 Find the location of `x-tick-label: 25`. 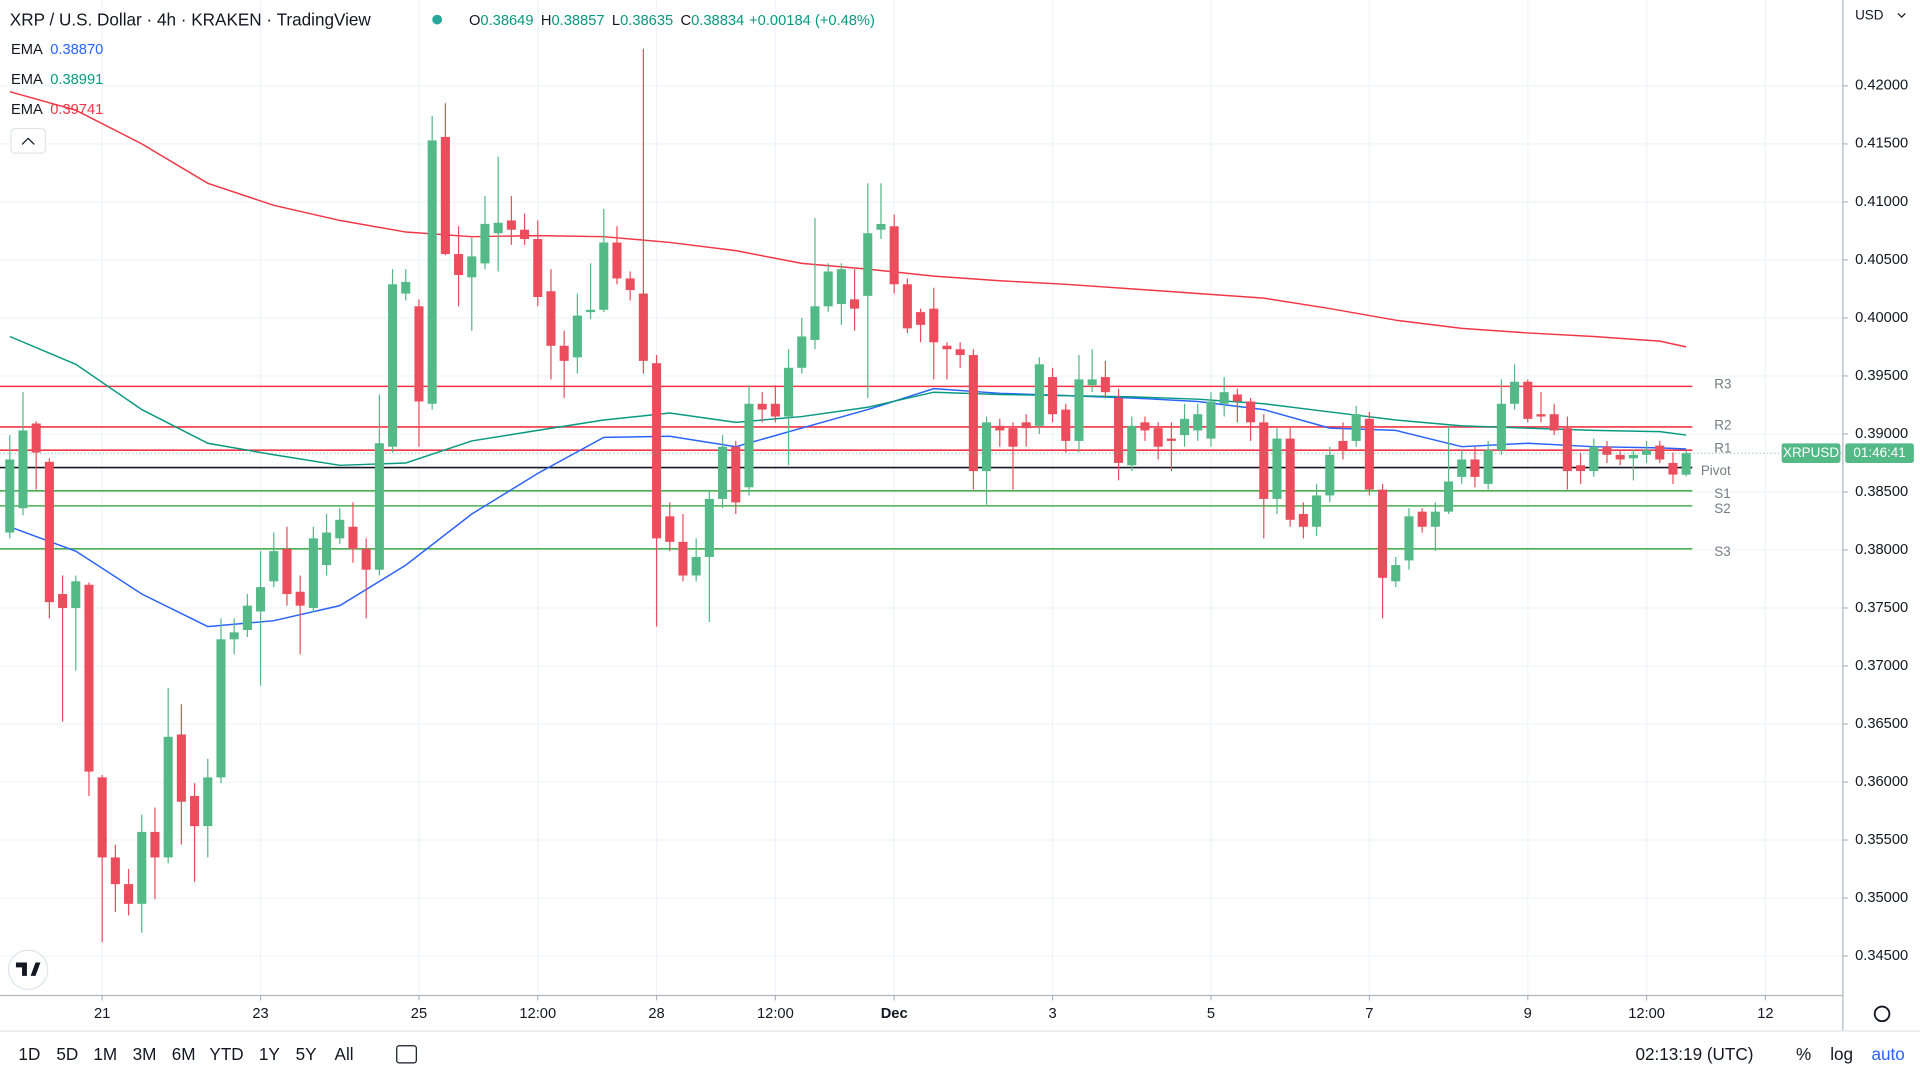

x-tick-label: 25 is located at coordinates (419, 1014).